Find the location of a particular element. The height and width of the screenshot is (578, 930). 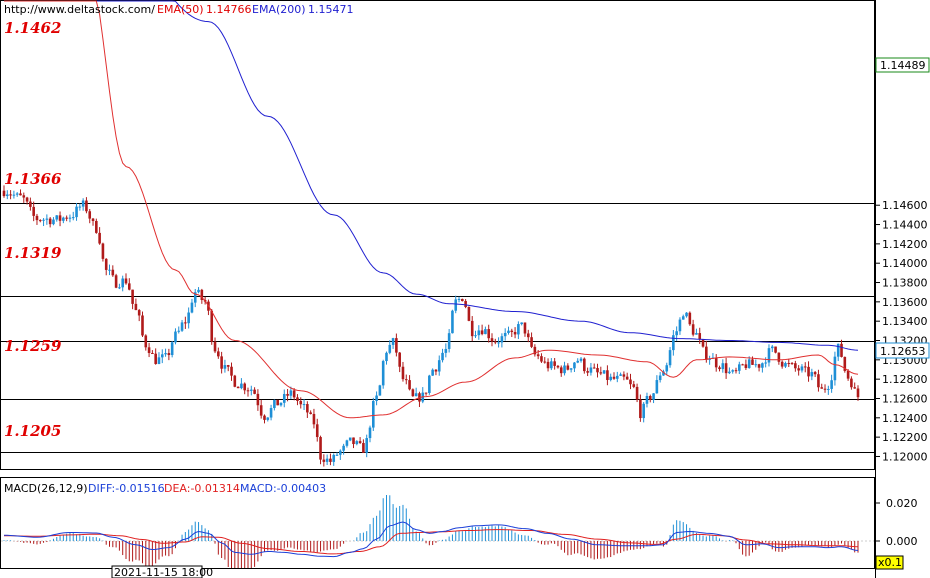

macd-axis-tick-label: 0.000 is located at coordinates (902, 541).